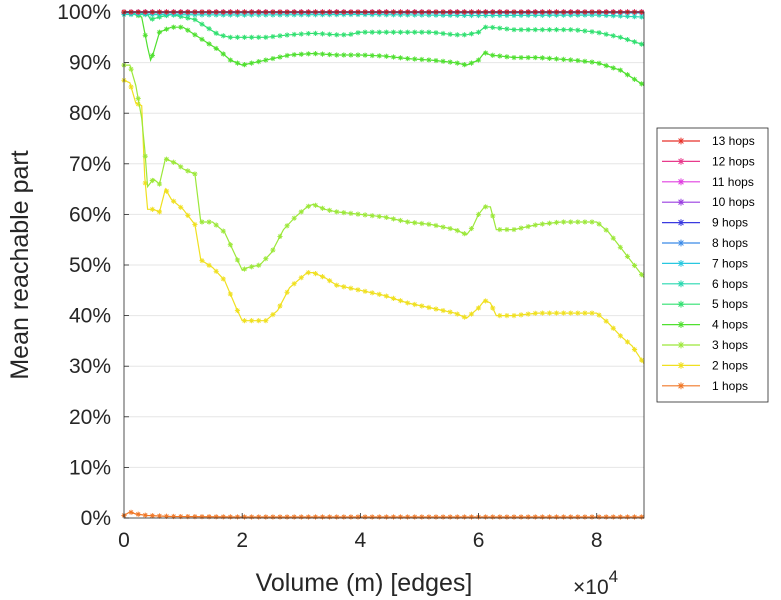 The height and width of the screenshot is (600, 781). What do you see at coordinates (90, 265) in the screenshot?
I see `y-tick-label: 50%` at bounding box center [90, 265].